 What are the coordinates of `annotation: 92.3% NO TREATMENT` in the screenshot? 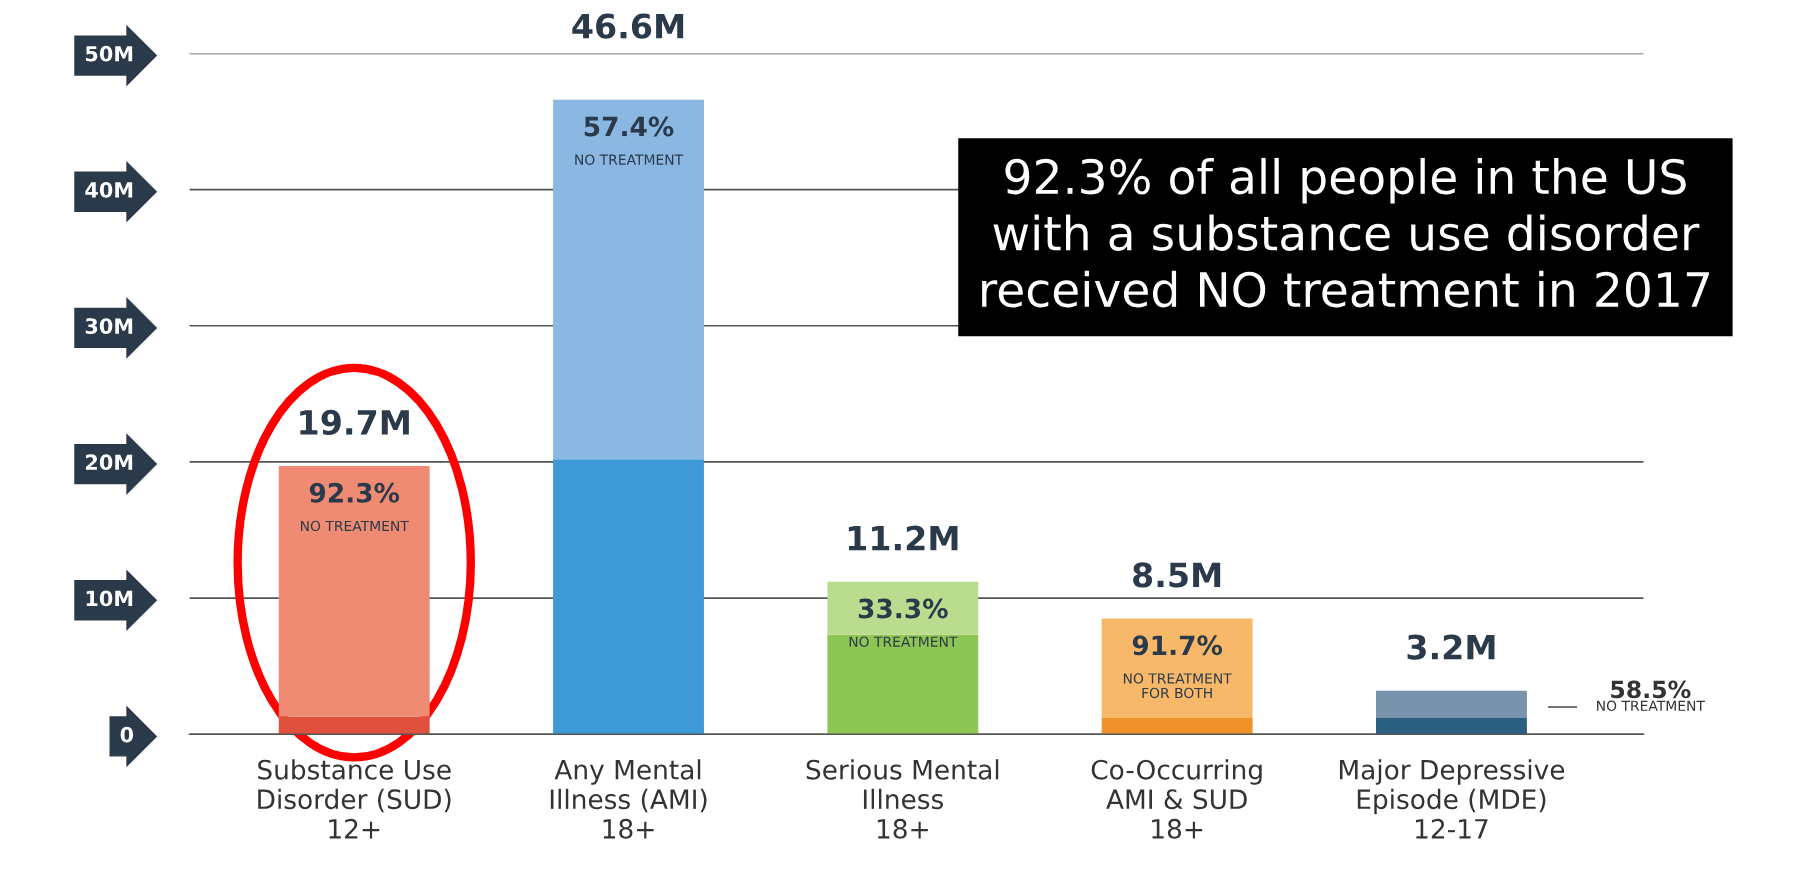 It's located at (354, 507).